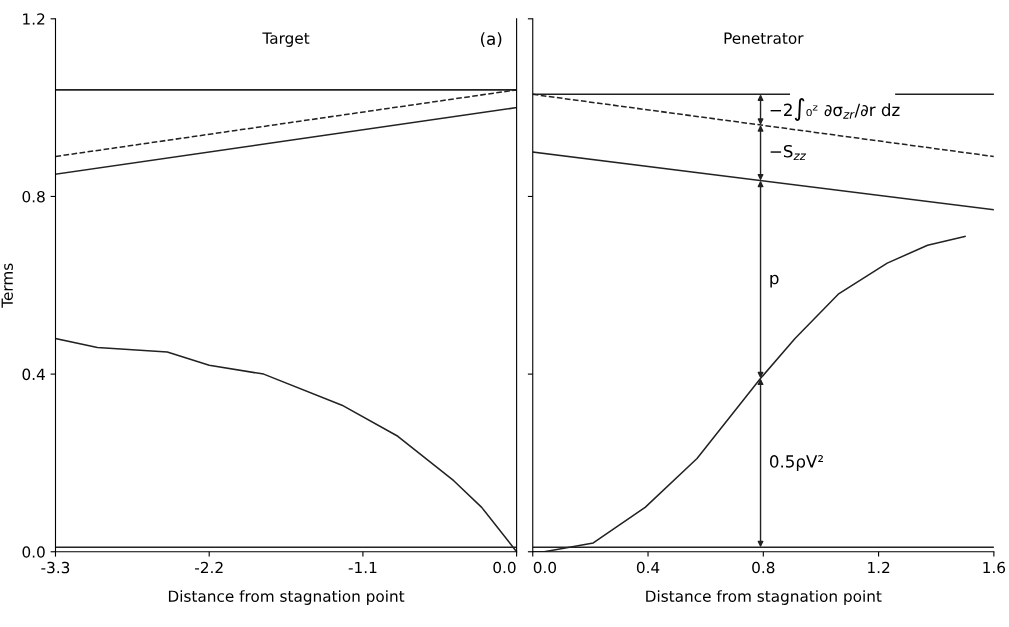 Image resolution: width=1009 pixels, height=627 pixels. Describe the element at coordinates (774, 281) in the screenshot. I see `annotation: p` at that location.